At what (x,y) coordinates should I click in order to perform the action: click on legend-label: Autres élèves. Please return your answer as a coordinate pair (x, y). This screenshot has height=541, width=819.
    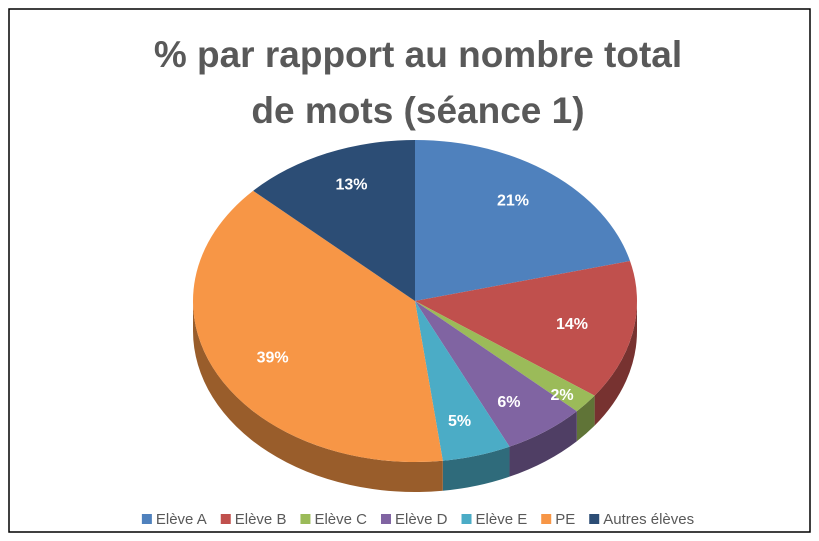
    Looking at the image, I should click on (648, 519).